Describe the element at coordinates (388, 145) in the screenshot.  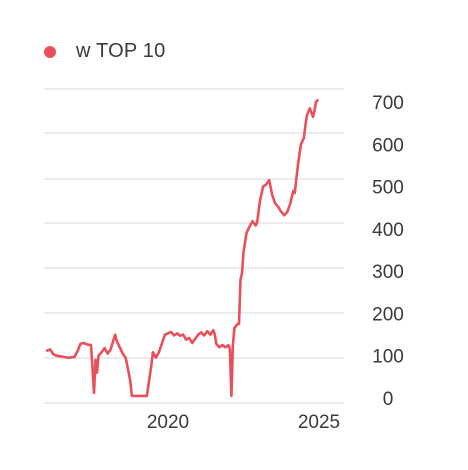
I see `y-tick-label: 600` at that location.